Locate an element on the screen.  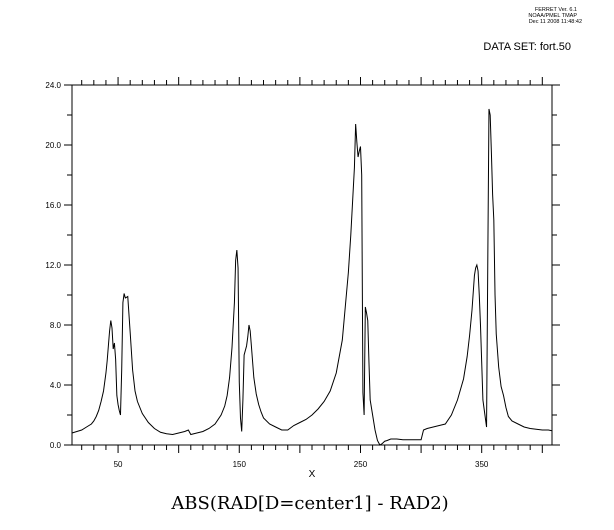
x-axis-label: X is located at coordinates (312, 474).